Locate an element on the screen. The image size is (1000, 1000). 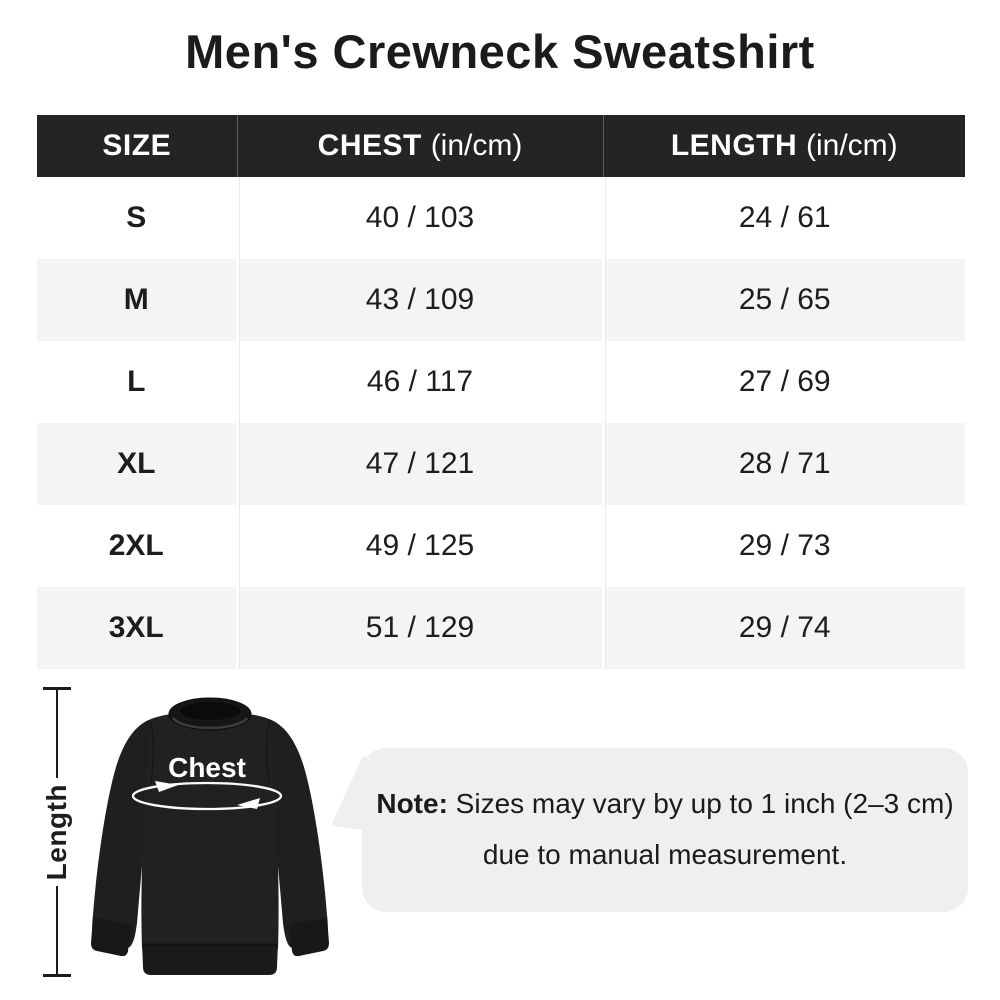
collar-opening is located at coordinates (210, 711).